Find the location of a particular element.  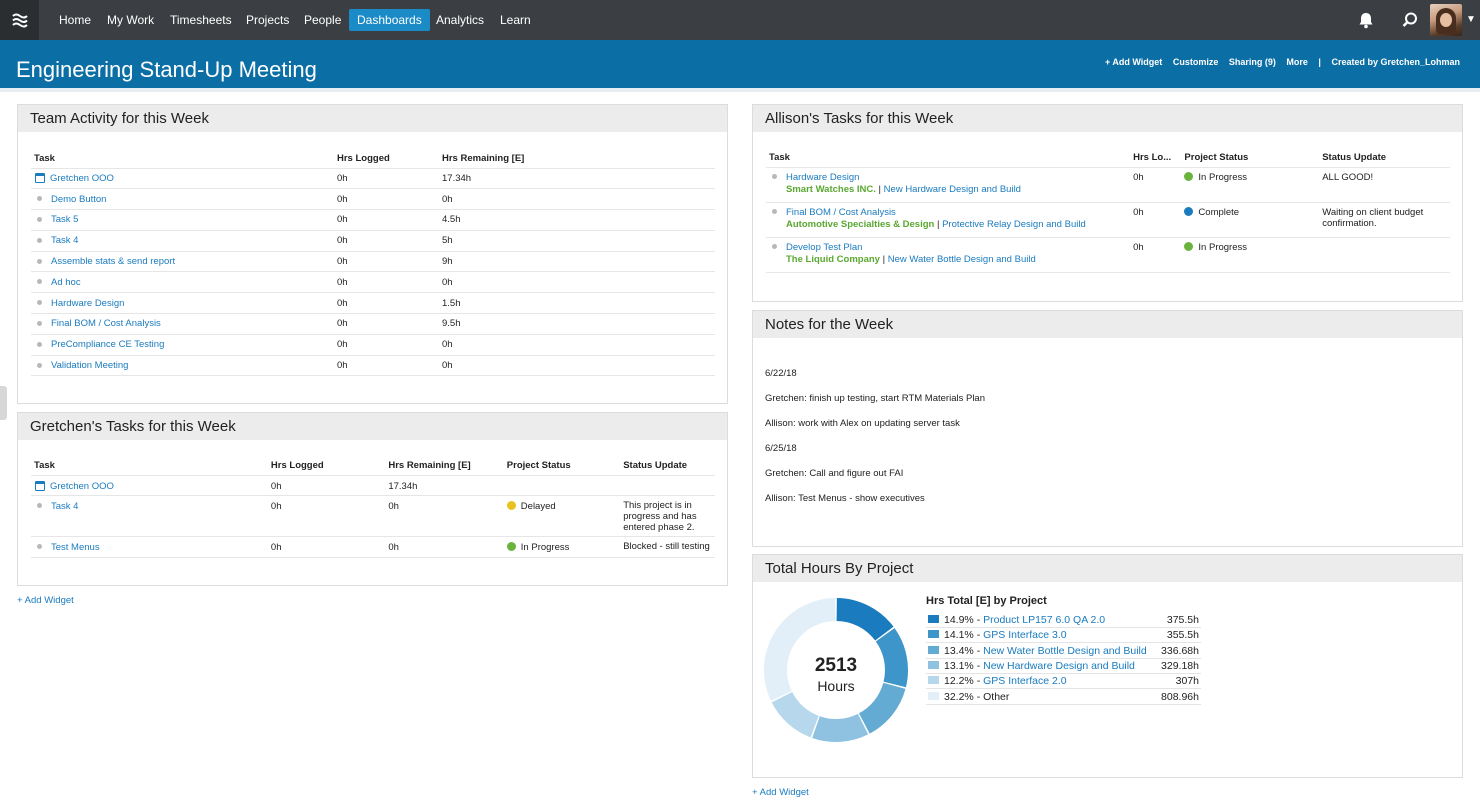

status-label: In Progress is located at coordinates (1222, 247).